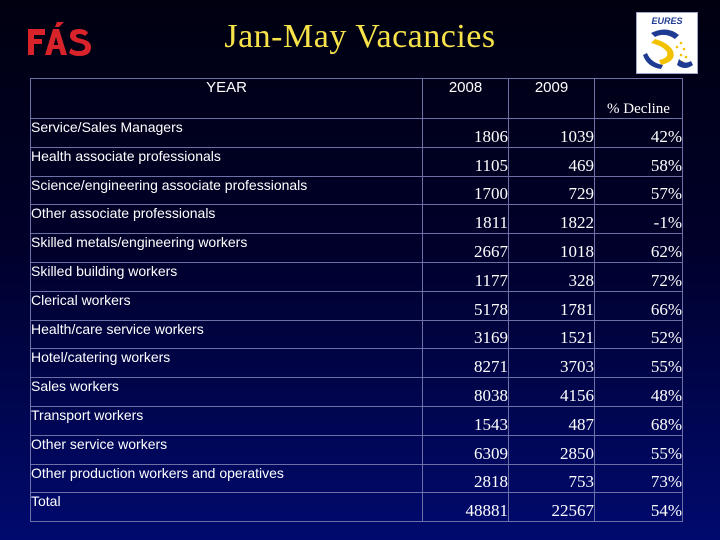  I want to click on category-cell: Other associate professionals, so click(226, 219).